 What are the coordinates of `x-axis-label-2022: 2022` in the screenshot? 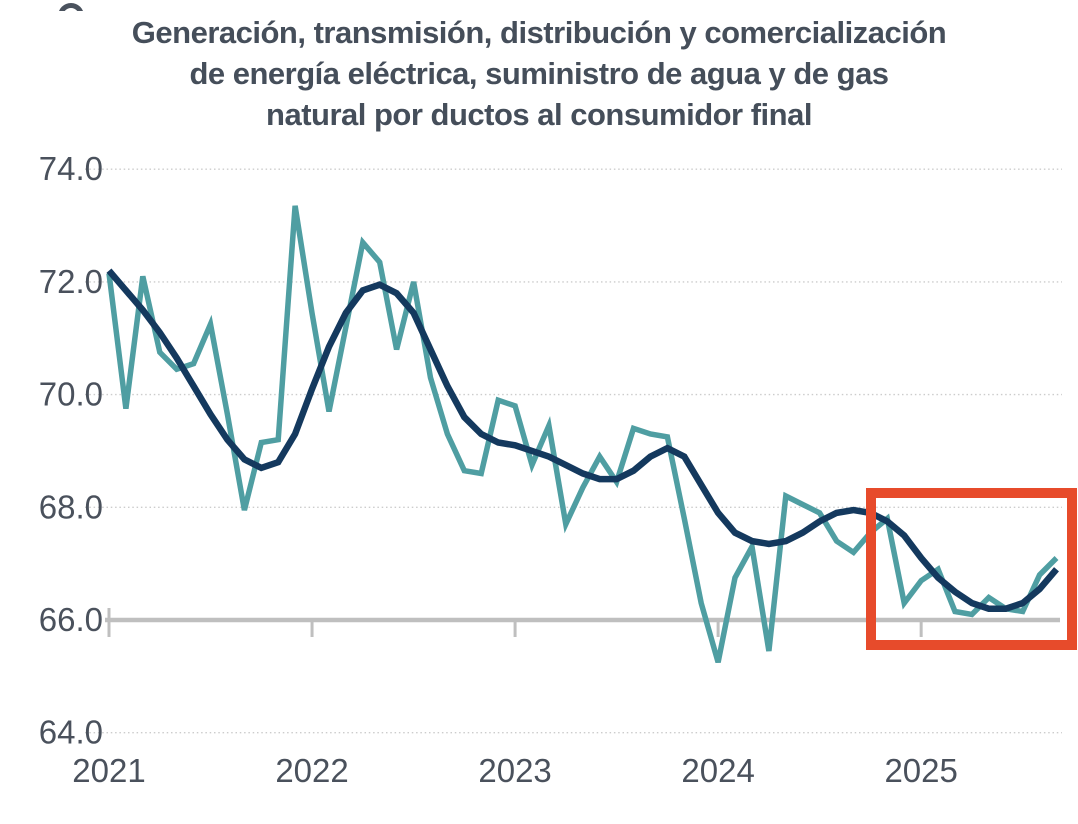 It's located at (311, 770).